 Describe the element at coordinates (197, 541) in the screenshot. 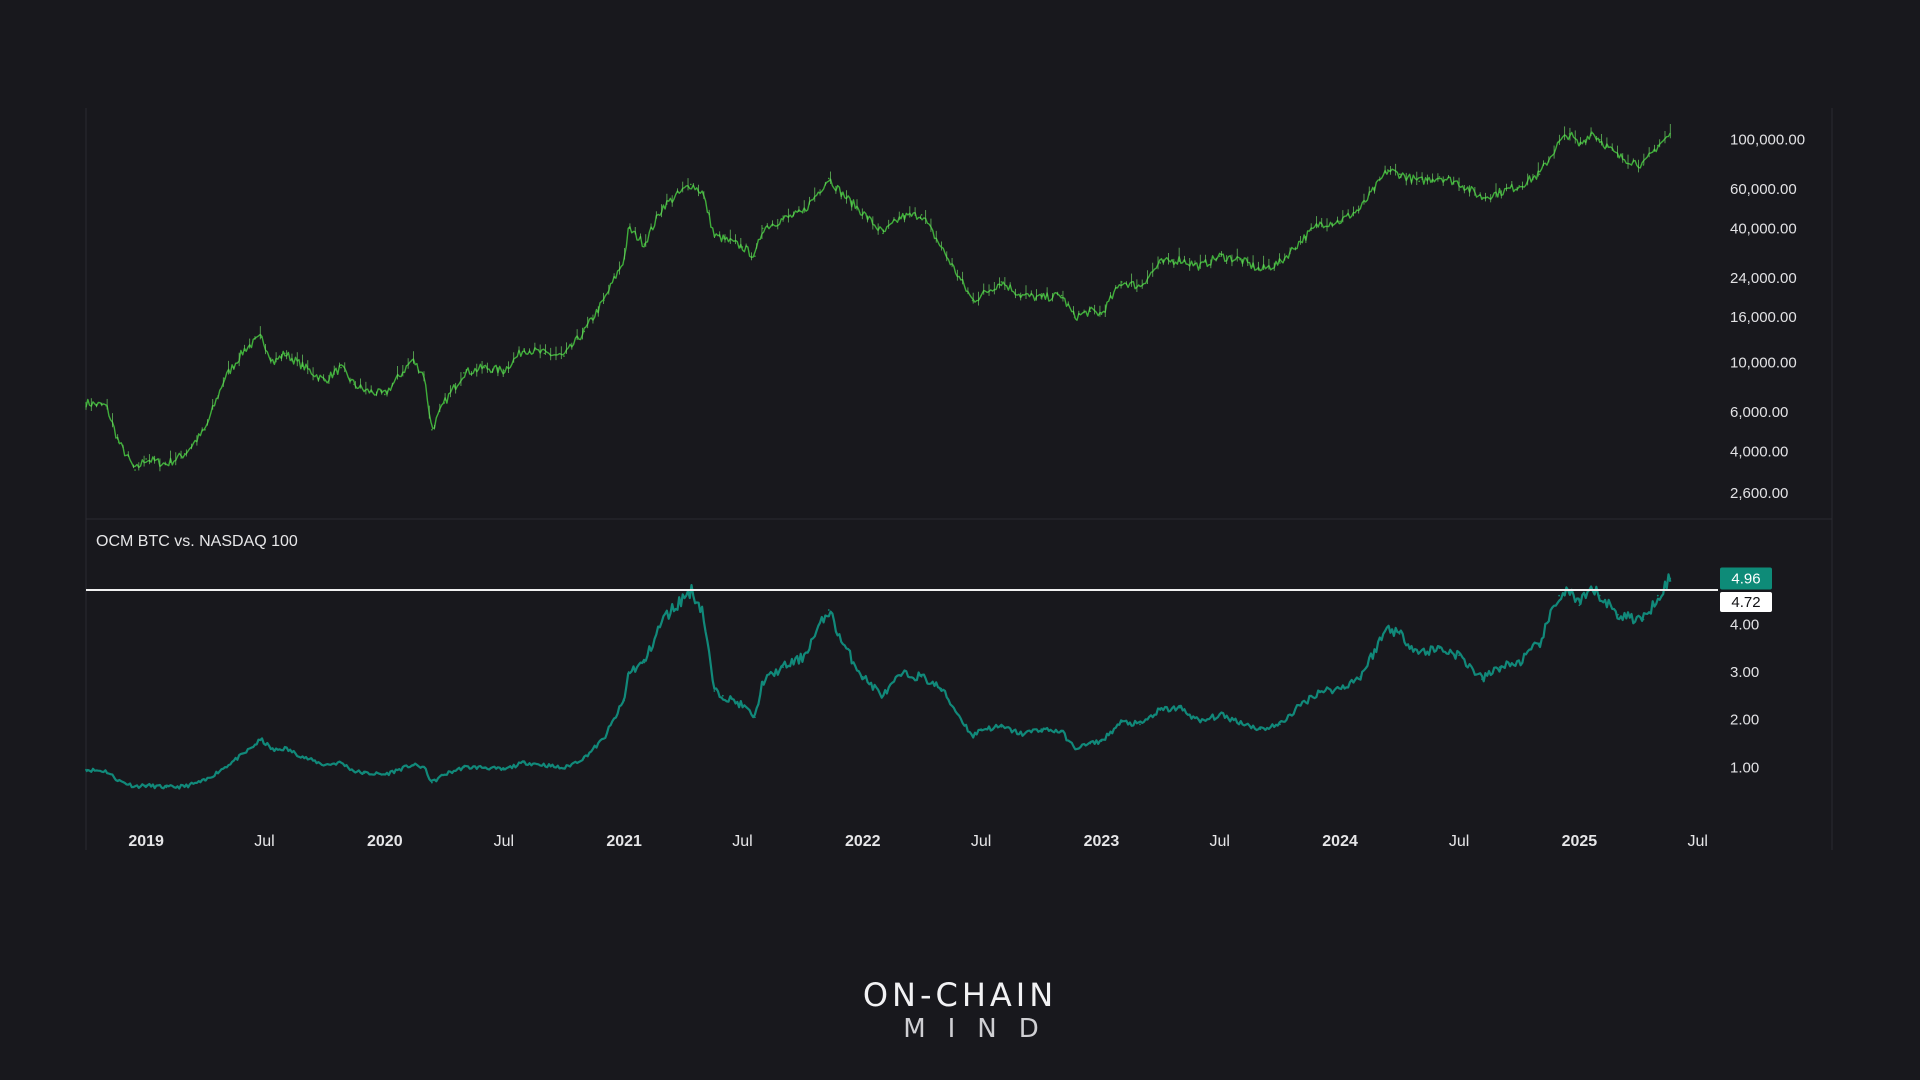

I see `ratio-chart-title: OCM BTC vs. NASDAQ 100` at that location.